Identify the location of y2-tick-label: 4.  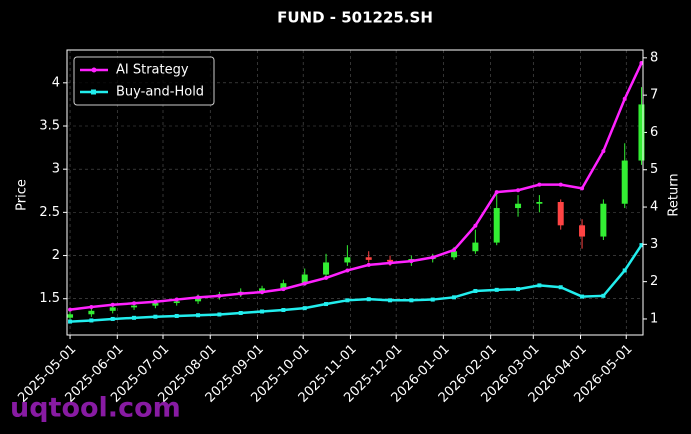
(654, 207).